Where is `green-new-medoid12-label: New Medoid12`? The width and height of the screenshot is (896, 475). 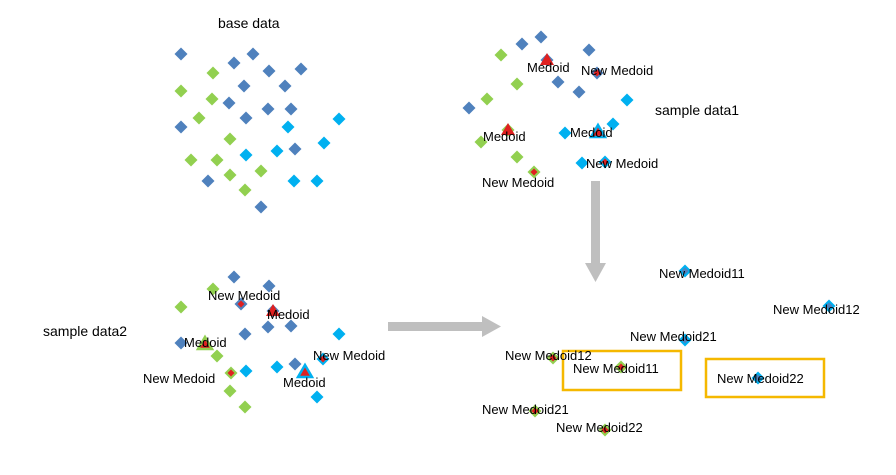 green-new-medoid12-label: New Medoid12 is located at coordinates (548, 355).